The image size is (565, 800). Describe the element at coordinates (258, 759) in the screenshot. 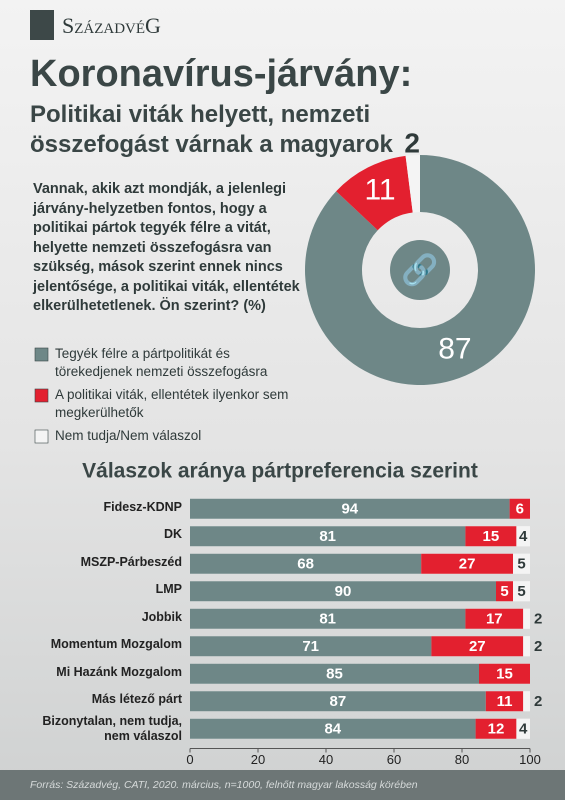

I see `x-tick-label: 20` at that location.